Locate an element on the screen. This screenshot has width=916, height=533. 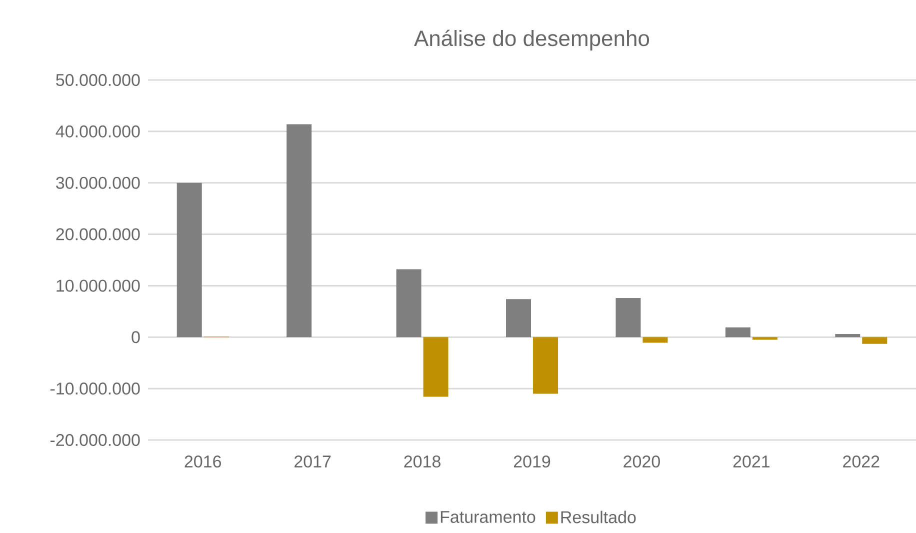
legend-label: Faturamento is located at coordinates (488, 517).